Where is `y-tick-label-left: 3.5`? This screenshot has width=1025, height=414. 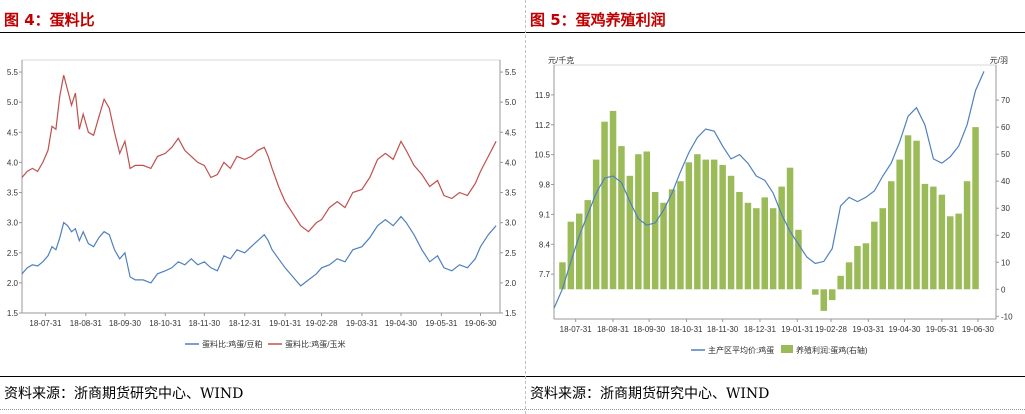
y-tick-label-left: 3.5 is located at coordinates (13, 193).